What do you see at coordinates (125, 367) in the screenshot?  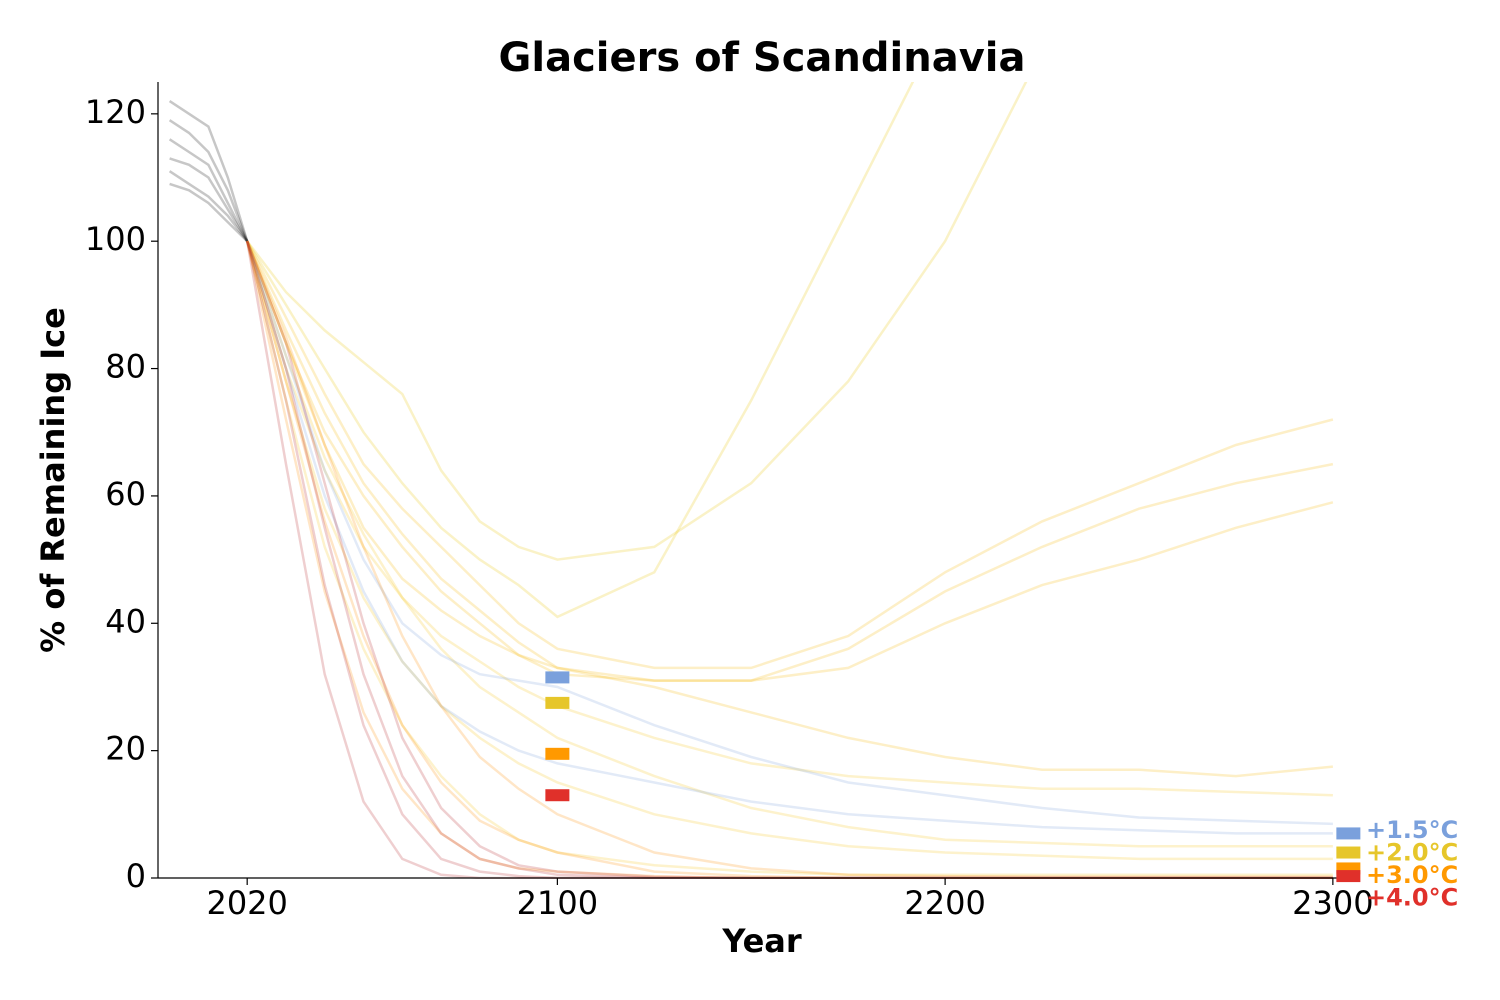 I see `y-tick-label: 80` at bounding box center [125, 367].